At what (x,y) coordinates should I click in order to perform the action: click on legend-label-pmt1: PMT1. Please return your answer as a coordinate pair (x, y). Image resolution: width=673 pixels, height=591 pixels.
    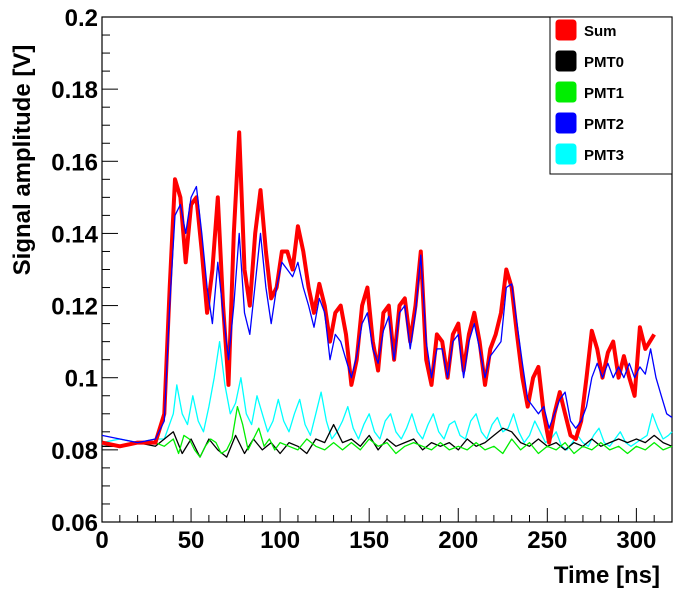
    Looking at the image, I should click on (604, 93).